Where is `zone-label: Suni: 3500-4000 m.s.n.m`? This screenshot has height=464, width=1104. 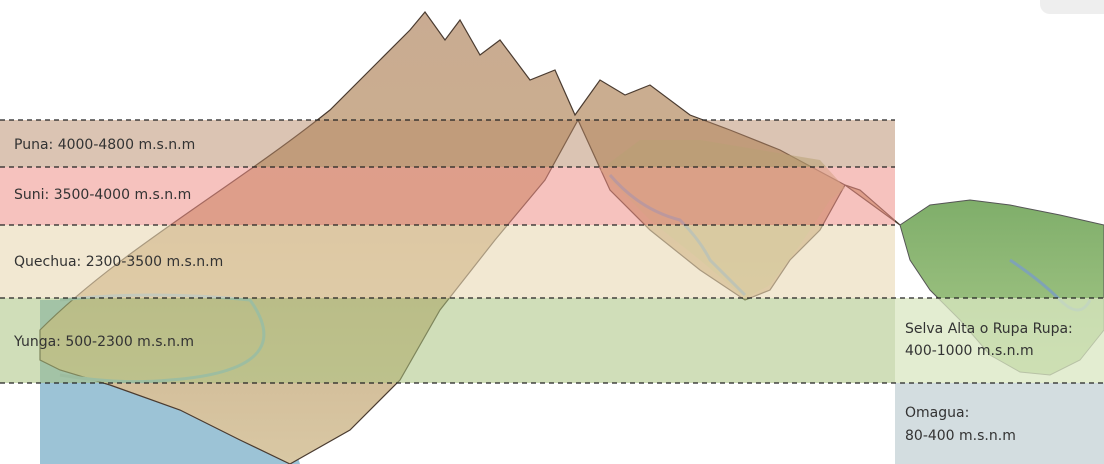 zone-label: Suni: 3500-4000 m.s.n.m is located at coordinates (102, 195).